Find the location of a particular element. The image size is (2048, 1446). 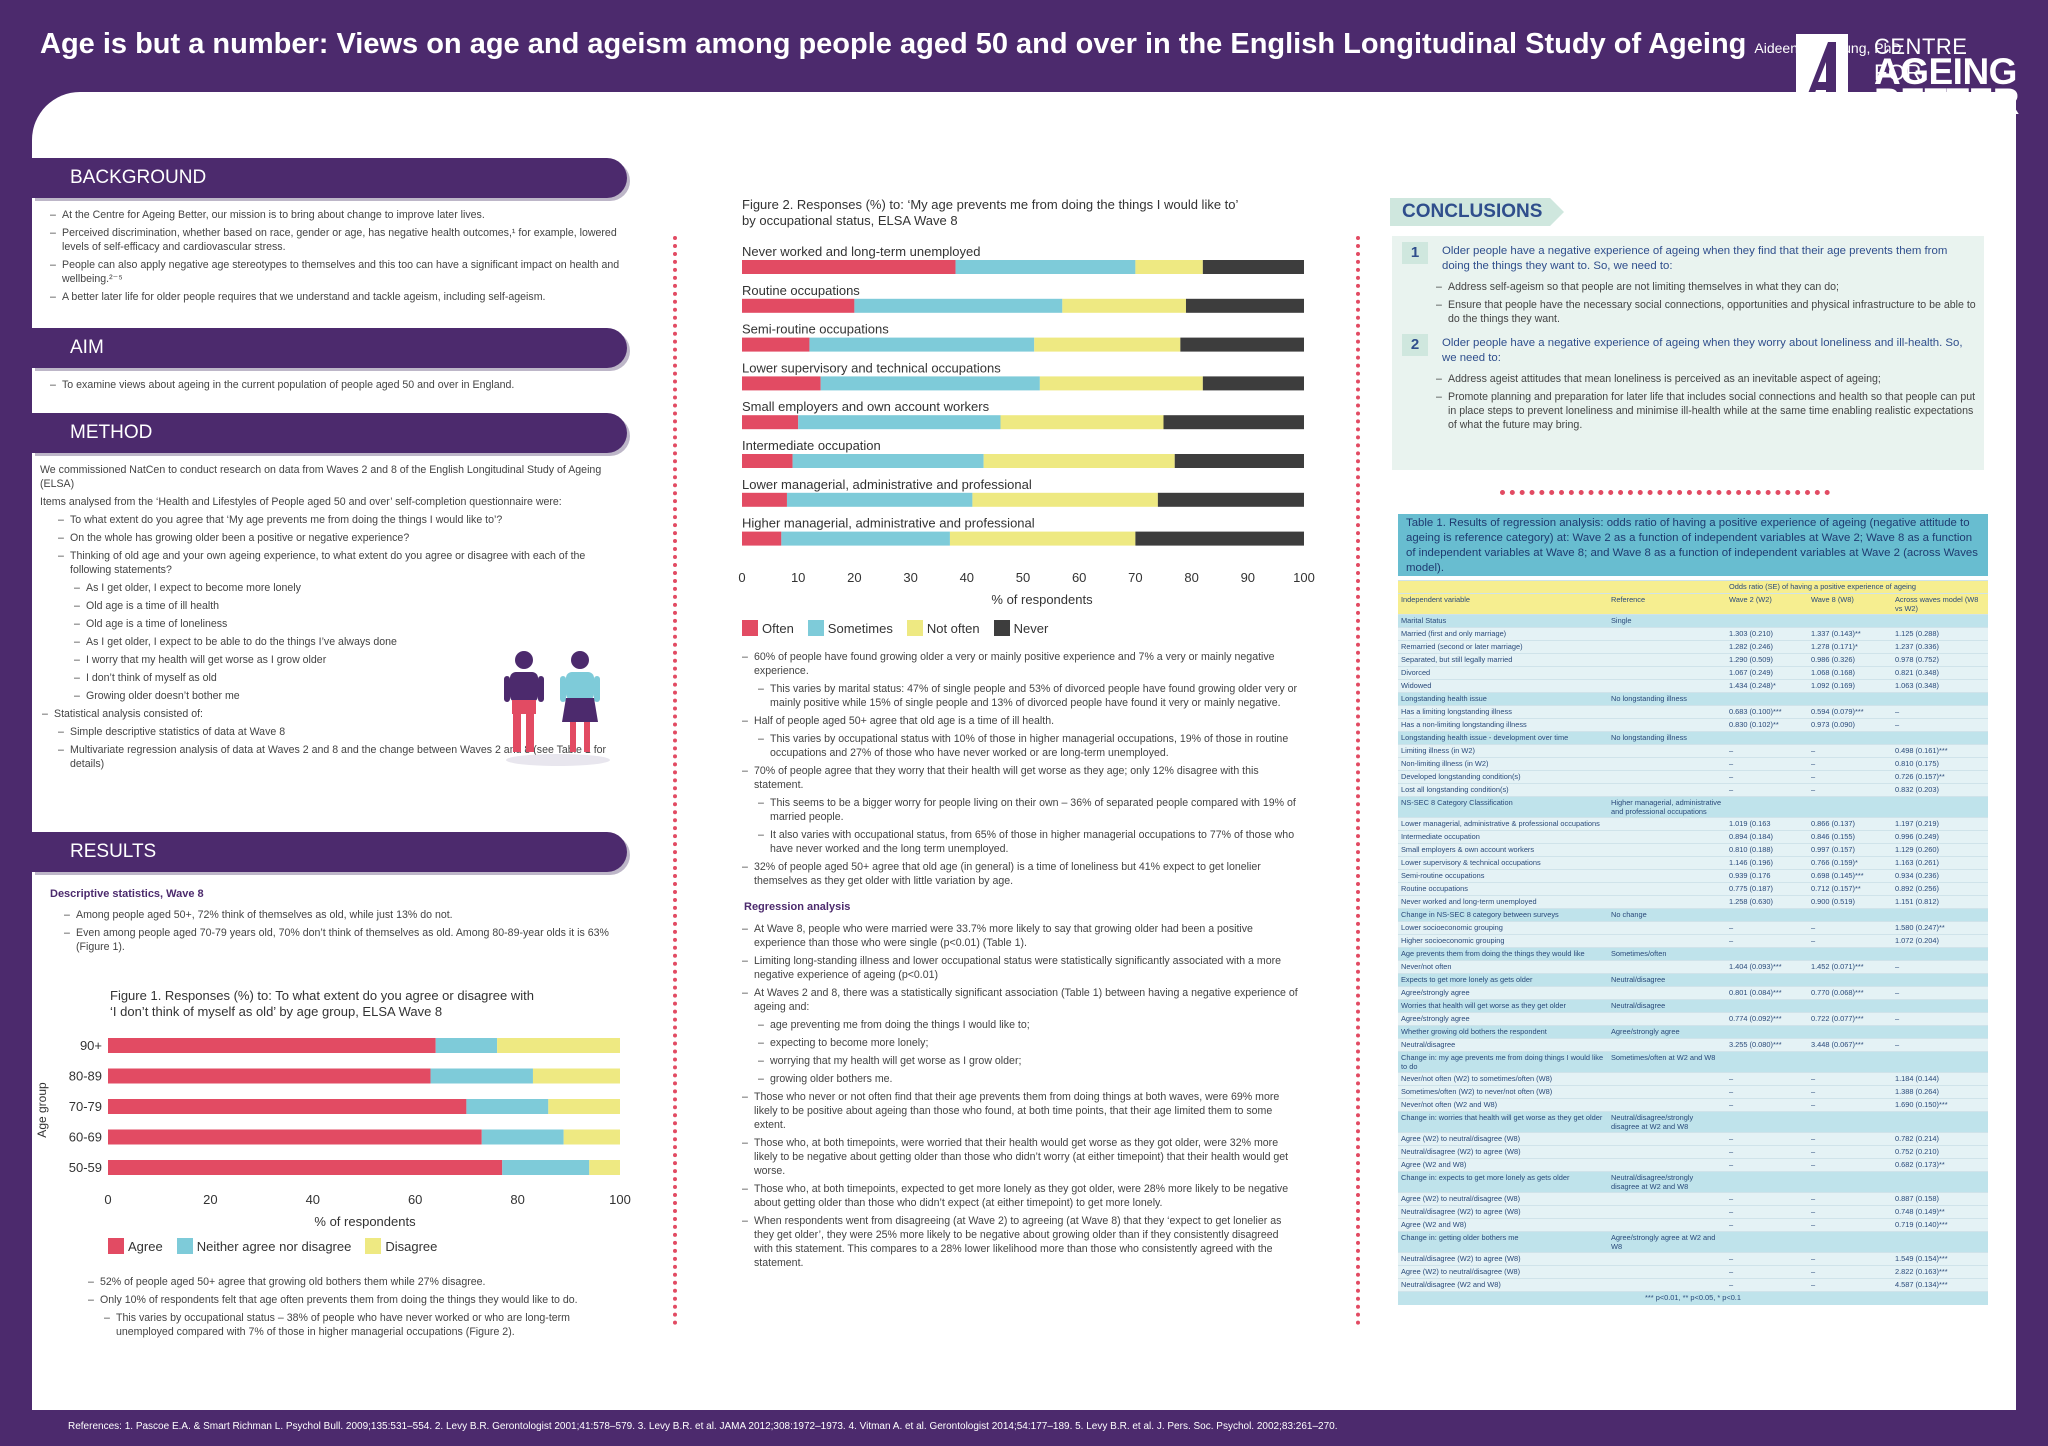

column-divider is located at coordinates (1358, 781).